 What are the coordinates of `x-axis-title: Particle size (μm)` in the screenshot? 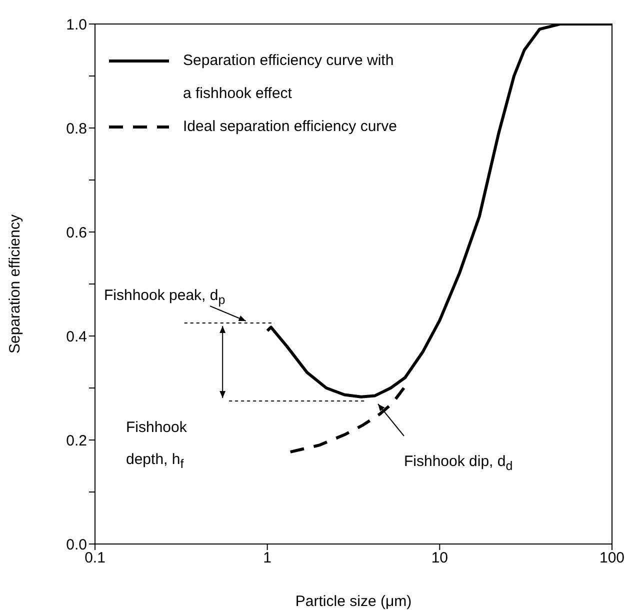 It's located at (353, 601).